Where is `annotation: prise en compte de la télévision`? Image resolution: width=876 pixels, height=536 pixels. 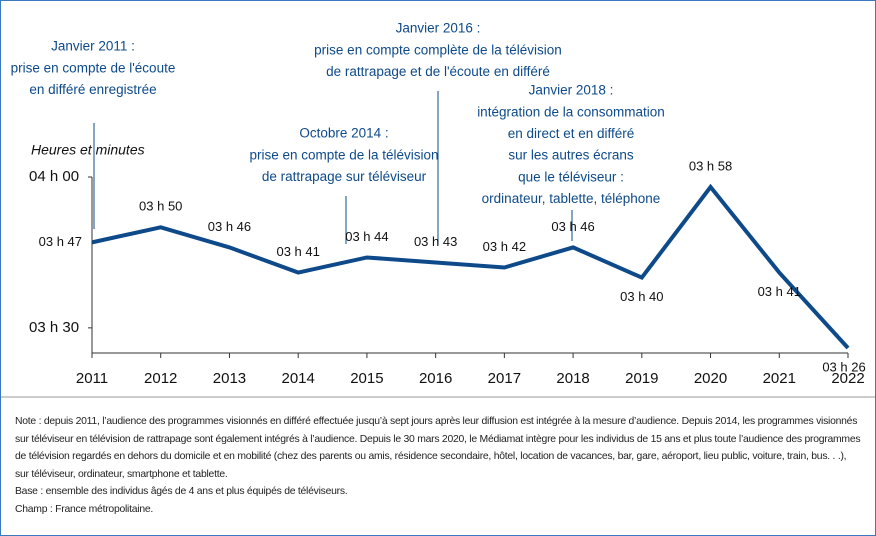 annotation: prise en compte de la télévision is located at coordinates (343, 154).